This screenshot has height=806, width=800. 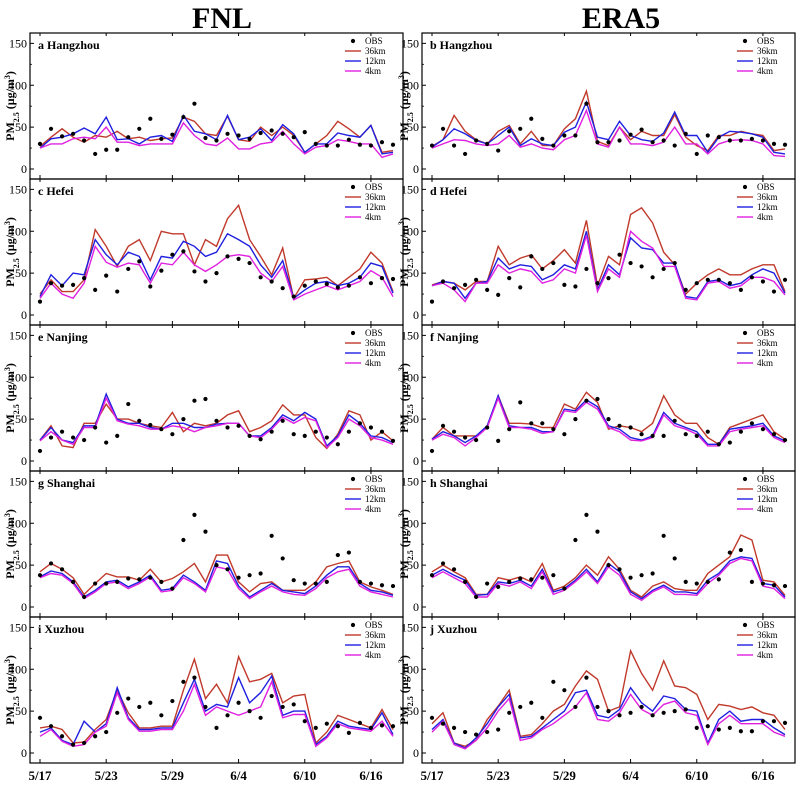 I want to click on legend-label-4km: 4km, so click(x=373, y=71).